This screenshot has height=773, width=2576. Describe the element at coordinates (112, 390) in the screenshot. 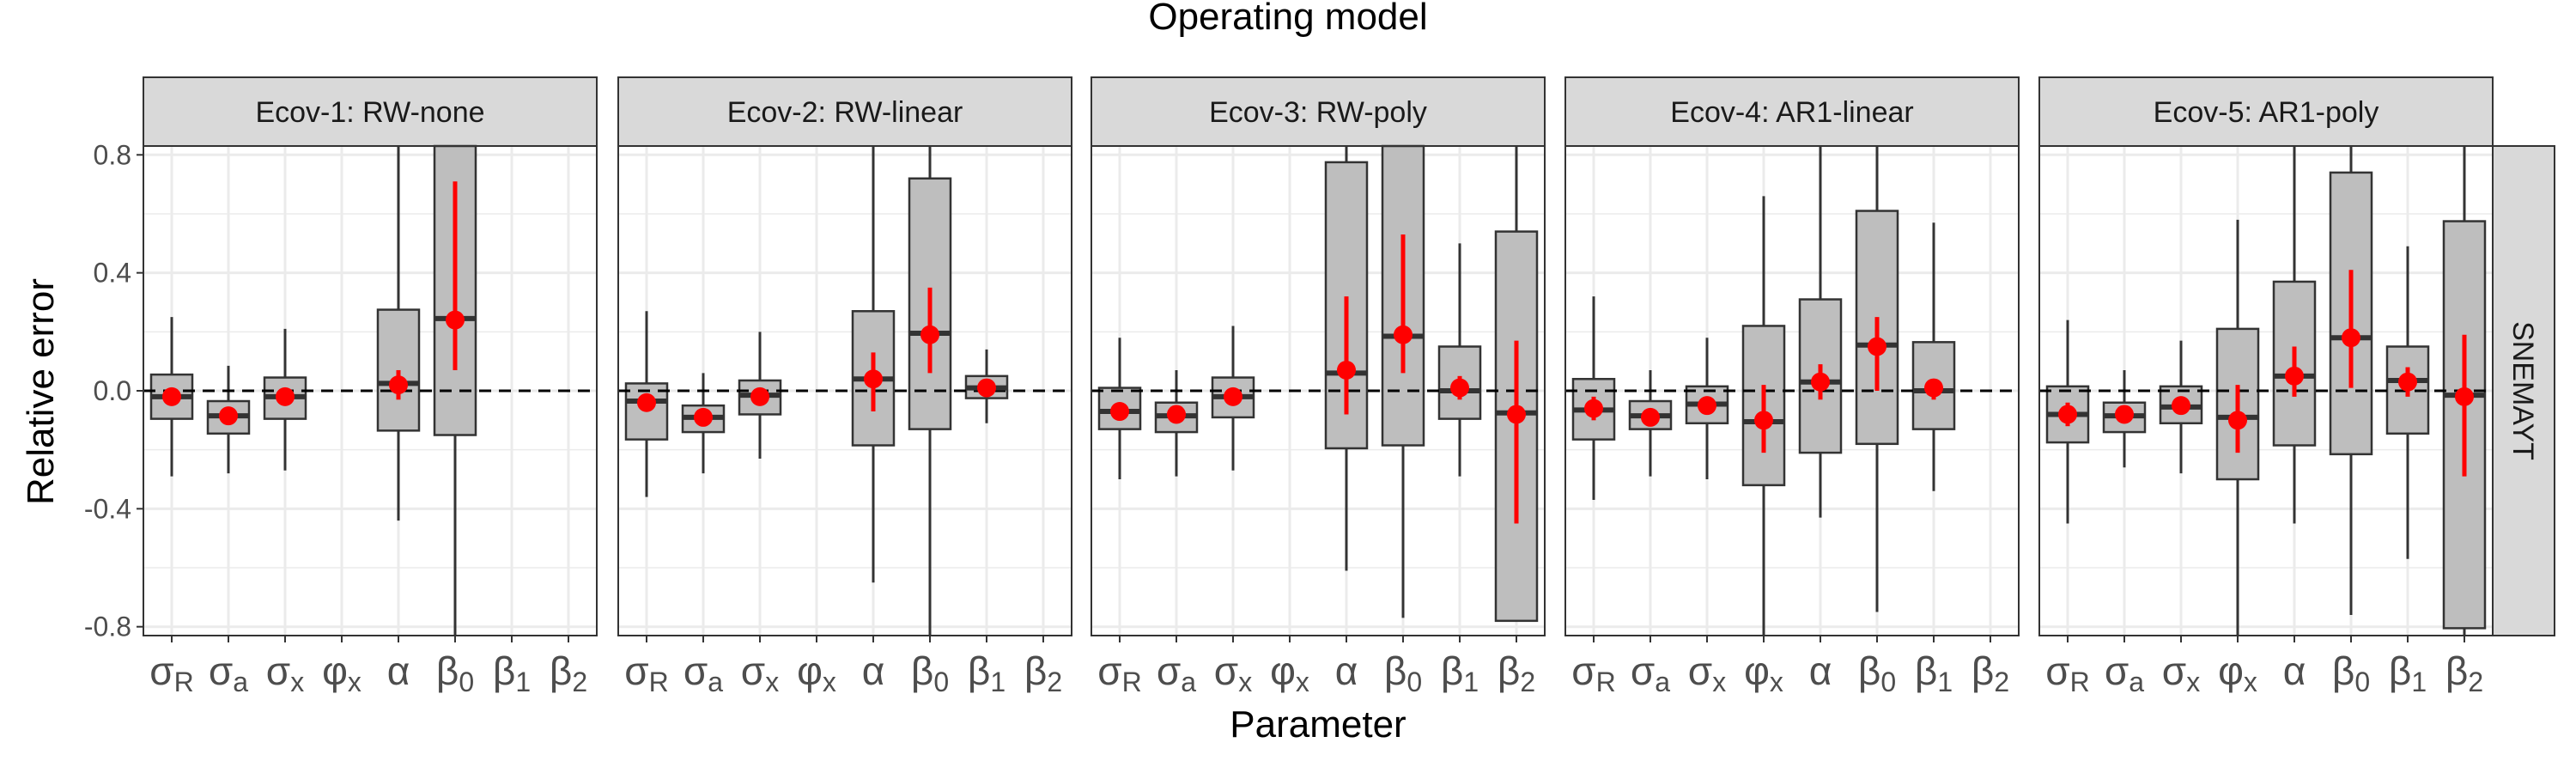

I see `y-tick-label: 0.0` at that location.